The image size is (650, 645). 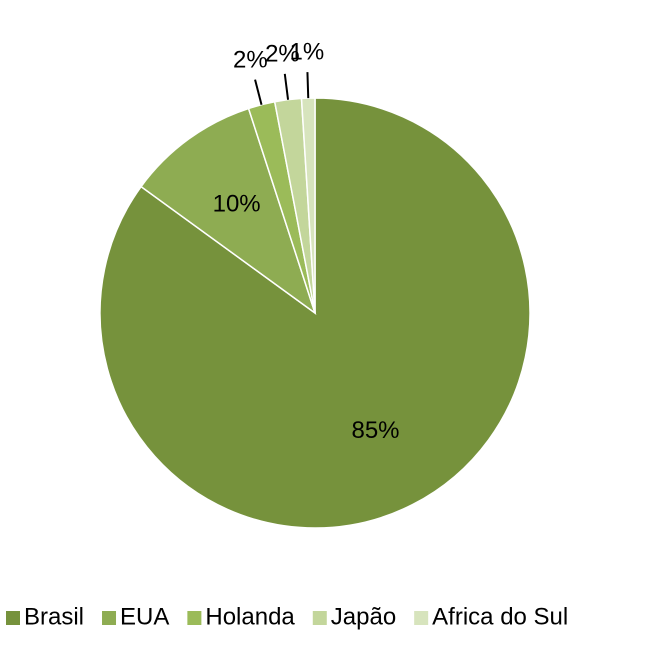 I want to click on legend-label: Brasil, so click(x=54, y=616).